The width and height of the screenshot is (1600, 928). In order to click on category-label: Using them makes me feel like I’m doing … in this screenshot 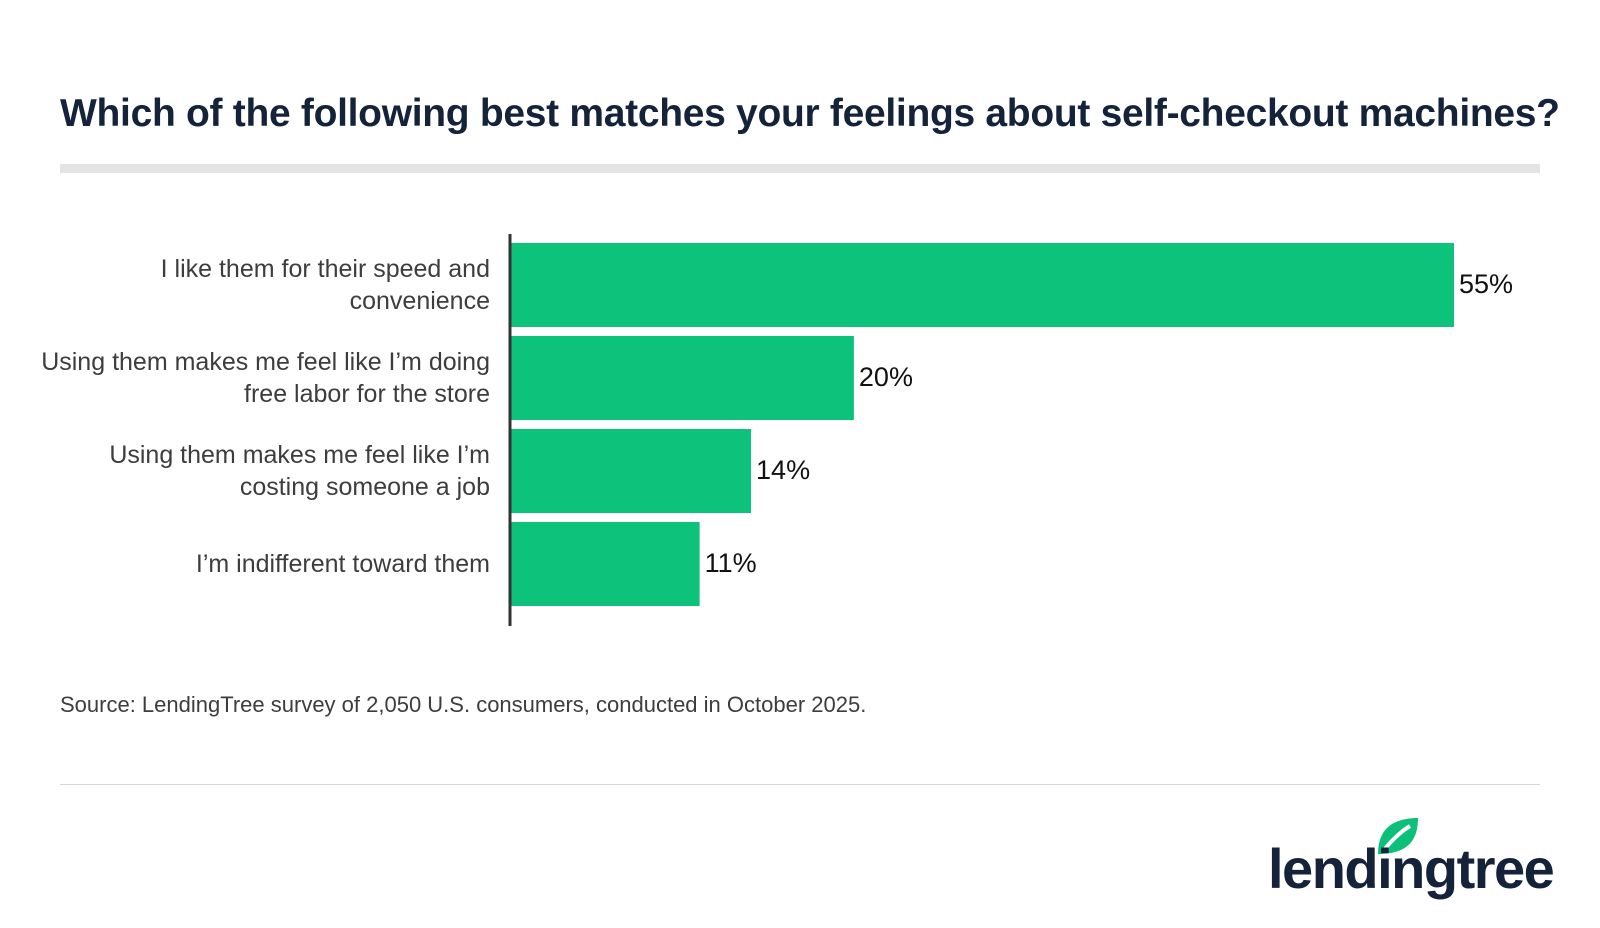, I will do `click(265, 378)`.